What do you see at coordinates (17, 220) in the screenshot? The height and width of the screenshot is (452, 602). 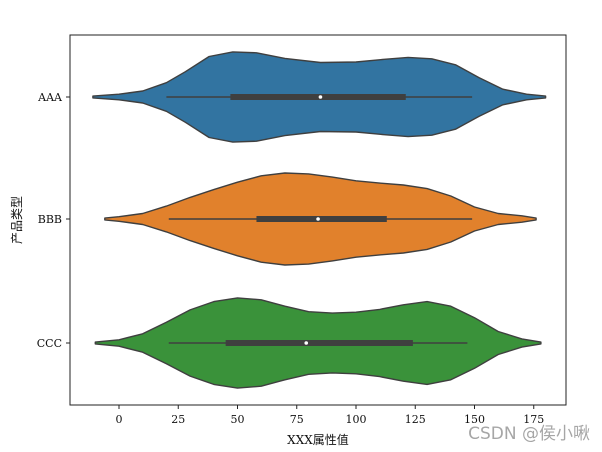 I see `y-axis-label: 产品类型` at bounding box center [17, 220].